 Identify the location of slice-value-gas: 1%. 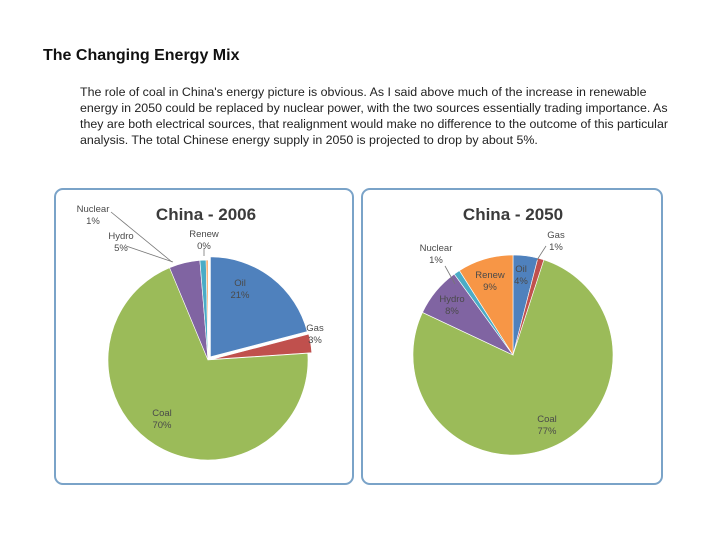
(556, 247).